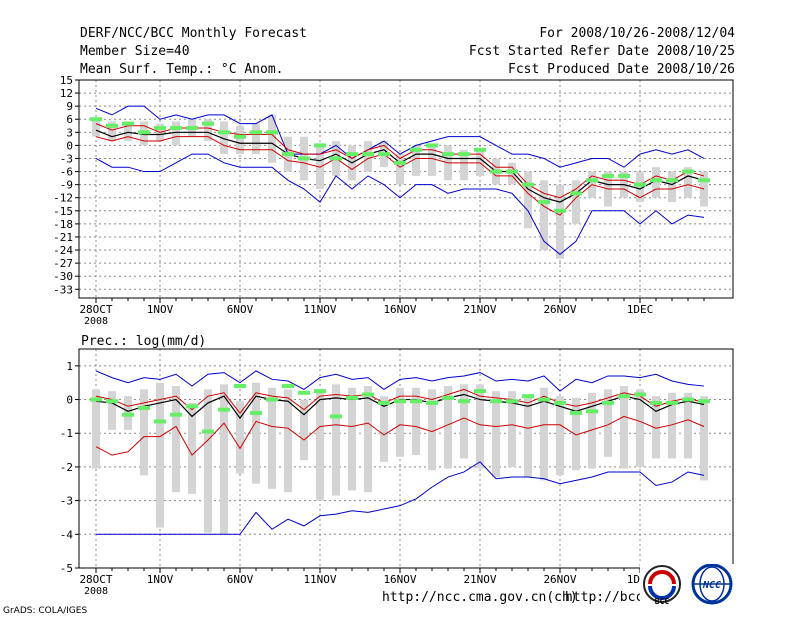 The image size is (800, 618). What do you see at coordinates (63, 263) in the screenshot?
I see `y-tick-label: -27` at bounding box center [63, 263].